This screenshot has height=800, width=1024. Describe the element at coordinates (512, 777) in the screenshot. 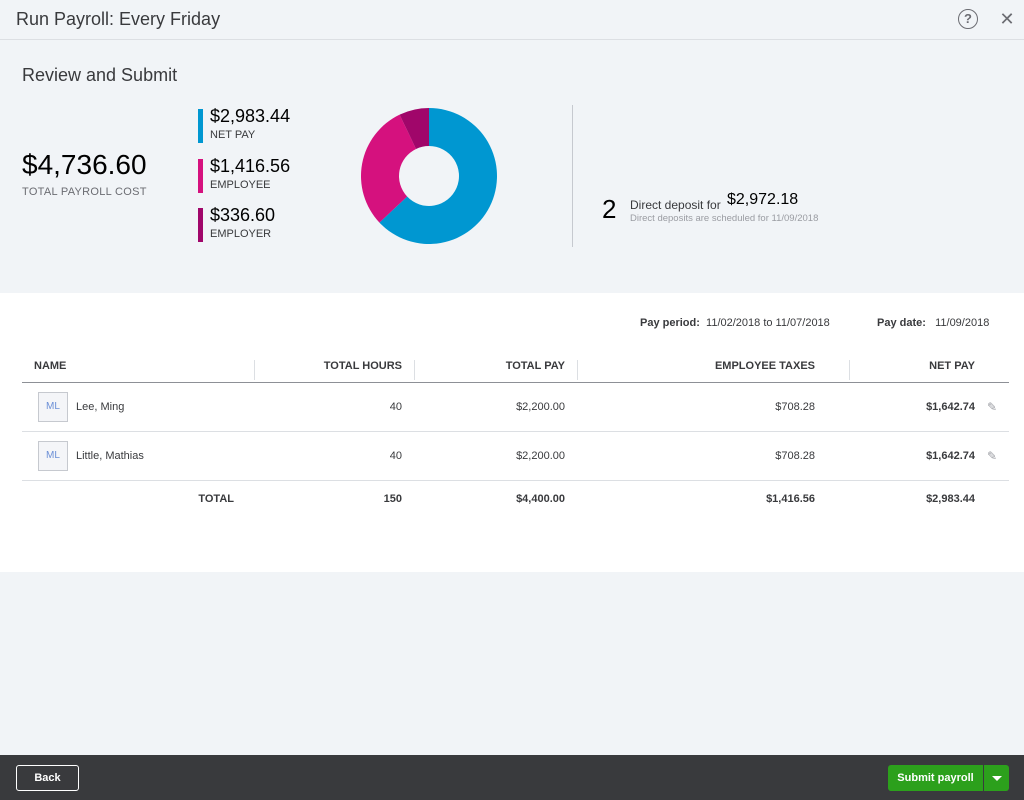

I see `footer-bar: Back Submit payroll` at that location.